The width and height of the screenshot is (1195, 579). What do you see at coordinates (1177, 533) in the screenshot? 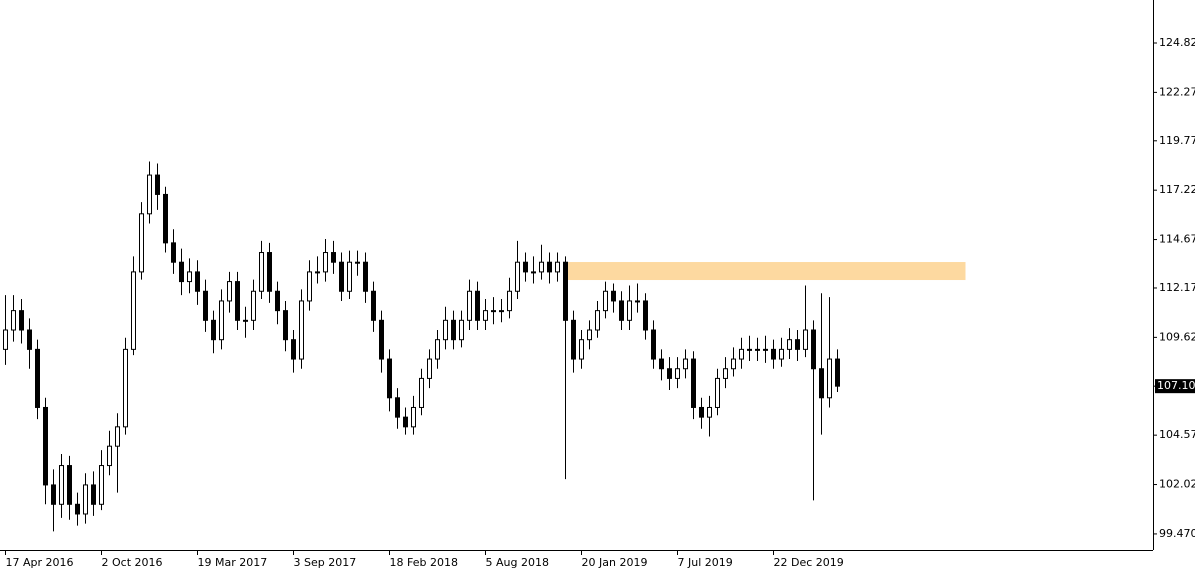
I see `y-tick-label: 99.470` at bounding box center [1177, 533].